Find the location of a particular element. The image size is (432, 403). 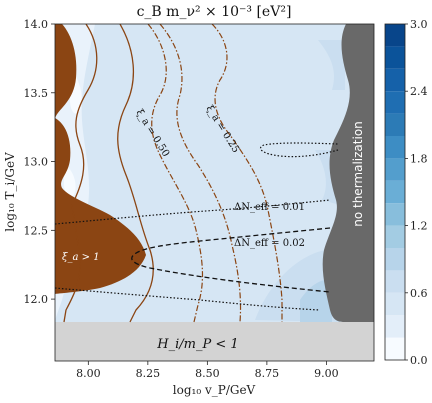

x-tick-label: 8.00 is located at coordinates (88, 373).